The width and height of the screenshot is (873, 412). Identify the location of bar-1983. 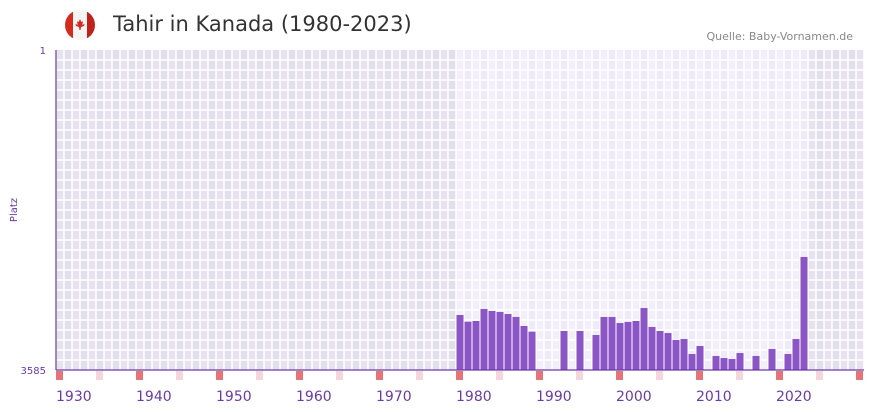
(484, 339).